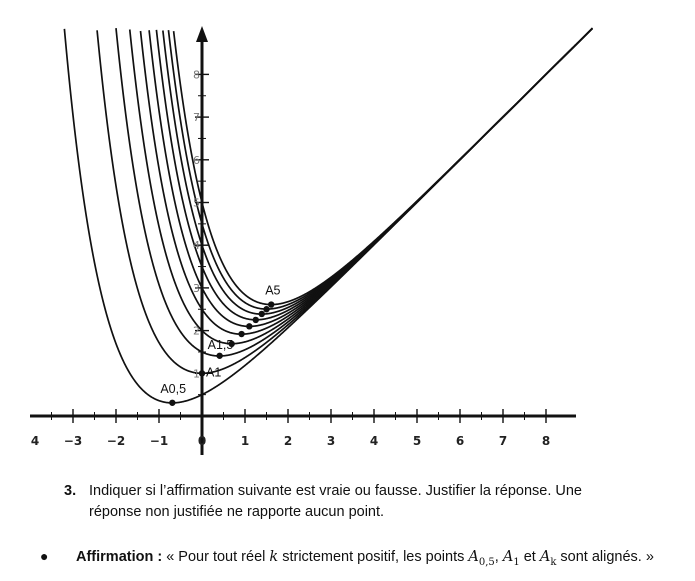 The height and width of the screenshot is (581, 695). I want to click on x-tick-label: 5, so click(417, 441).